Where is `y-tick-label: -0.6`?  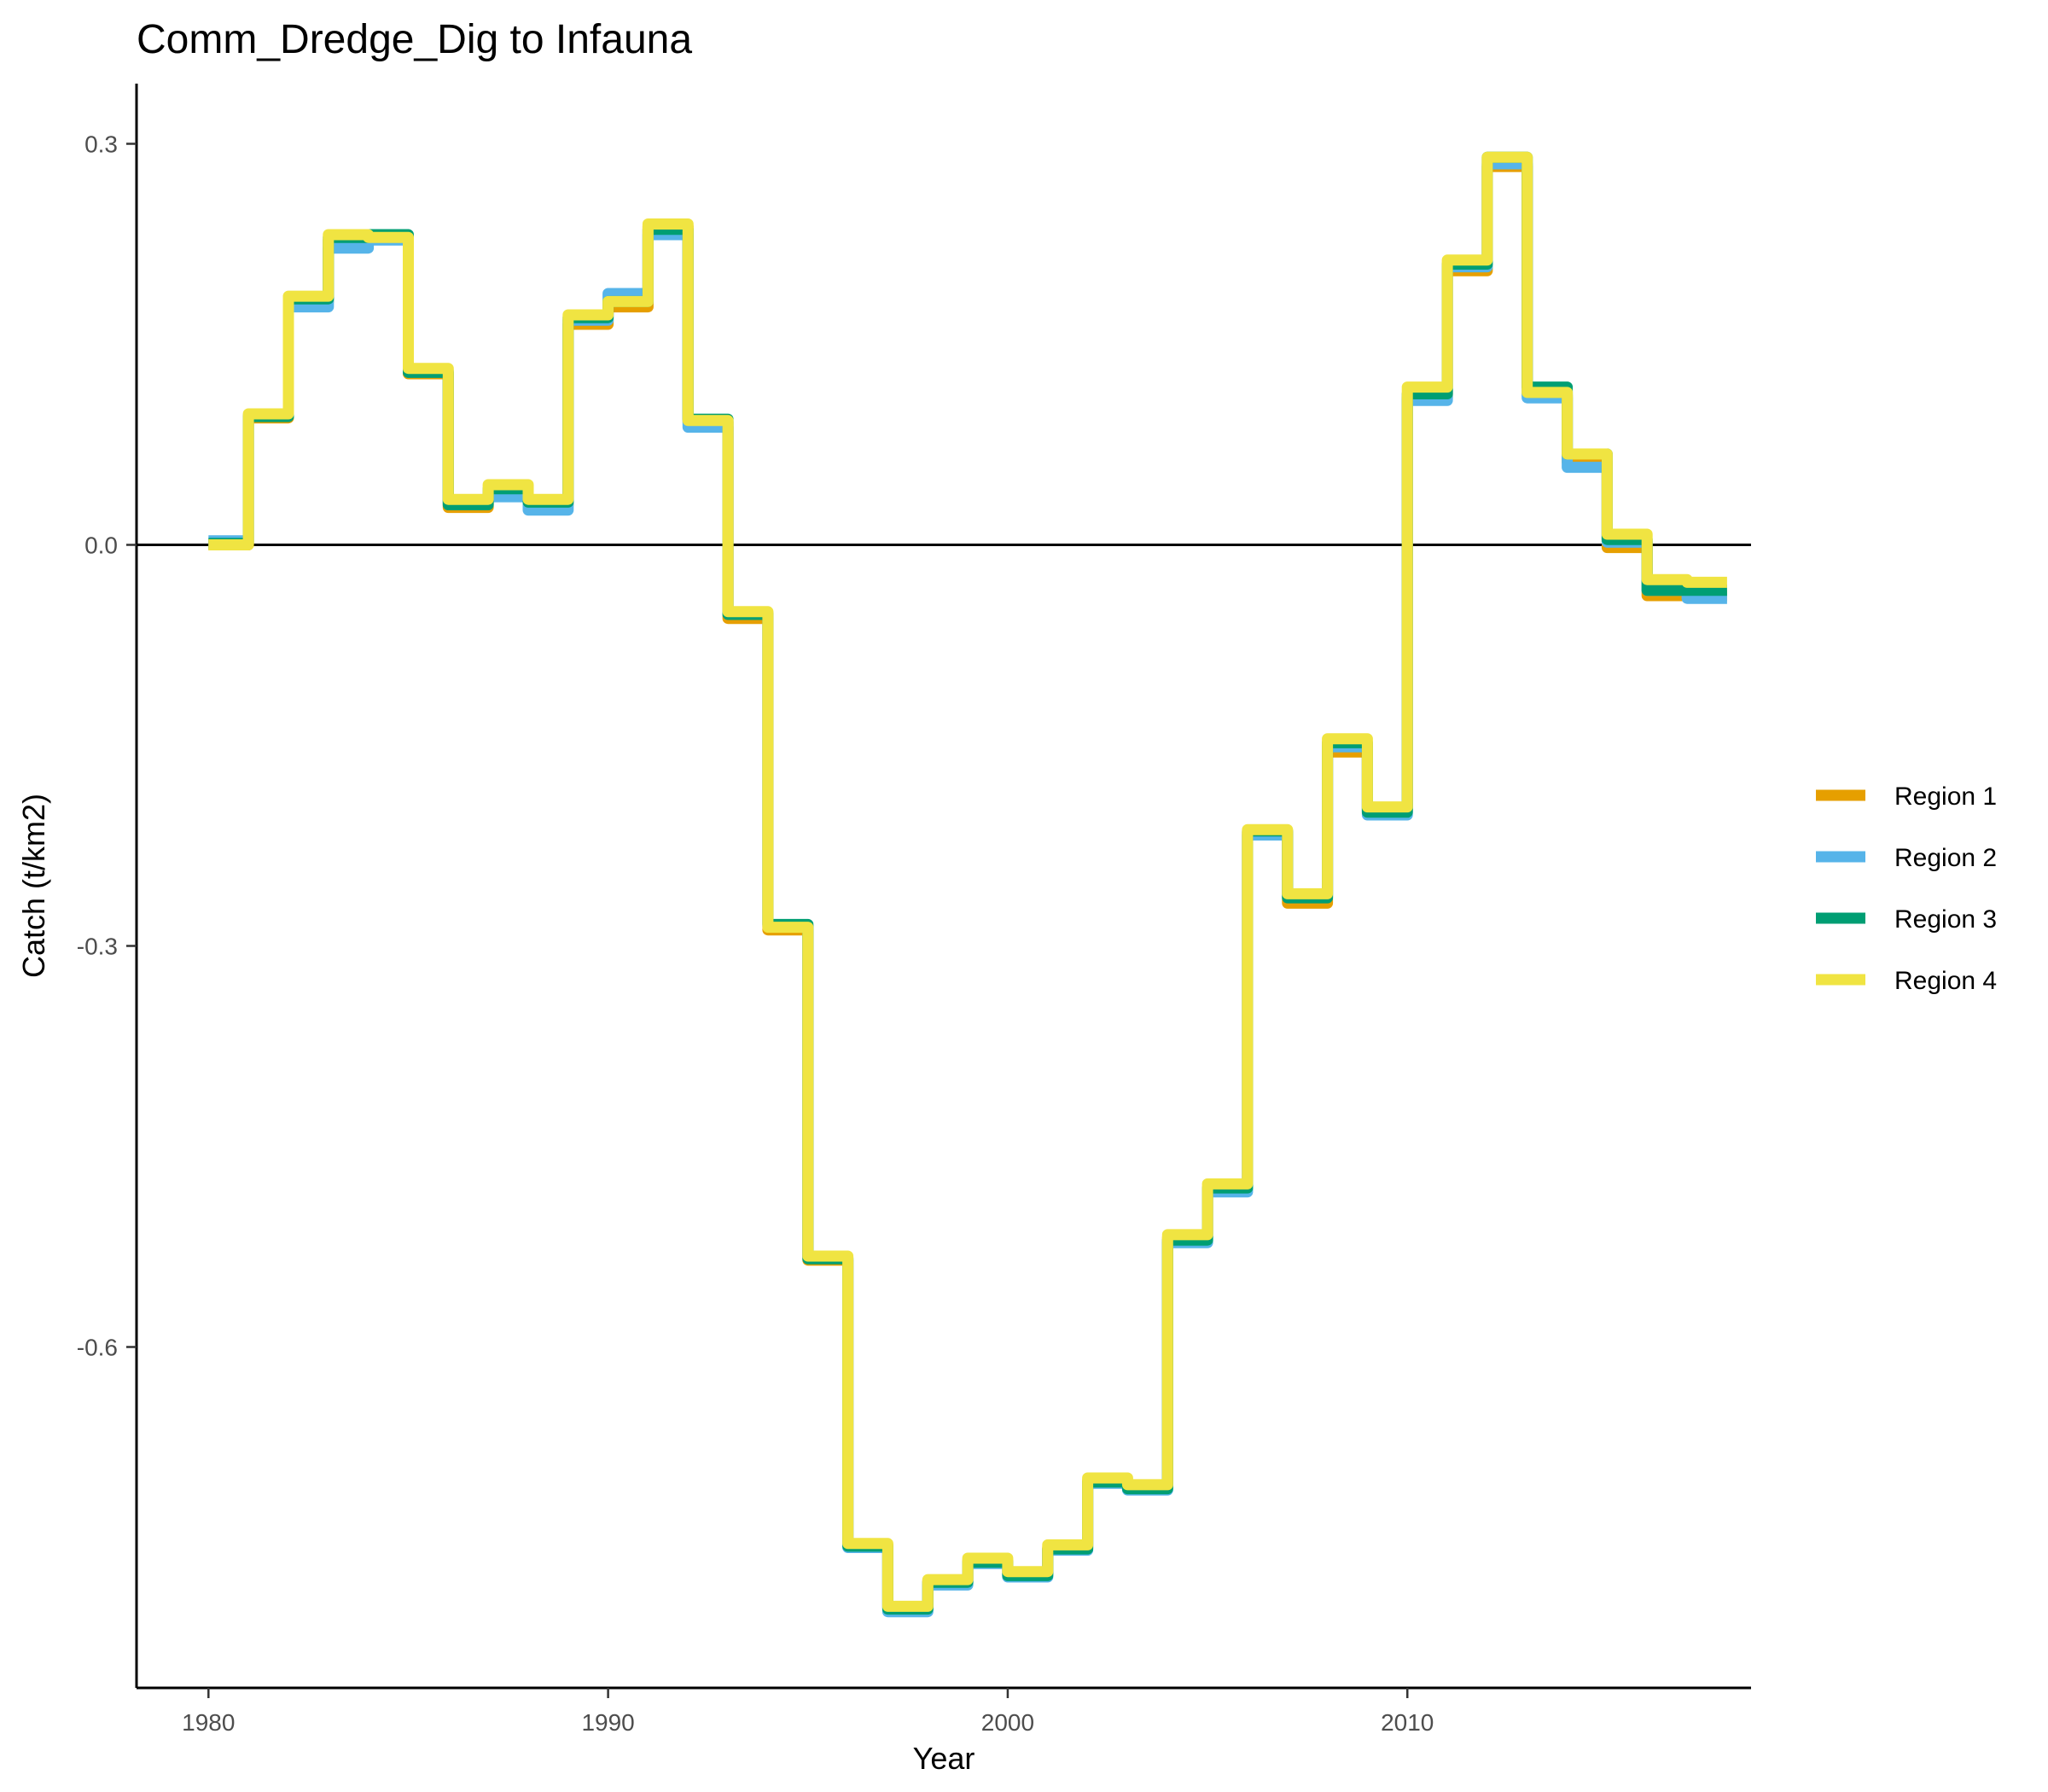 y-tick-label: -0.6 is located at coordinates (97, 1348).